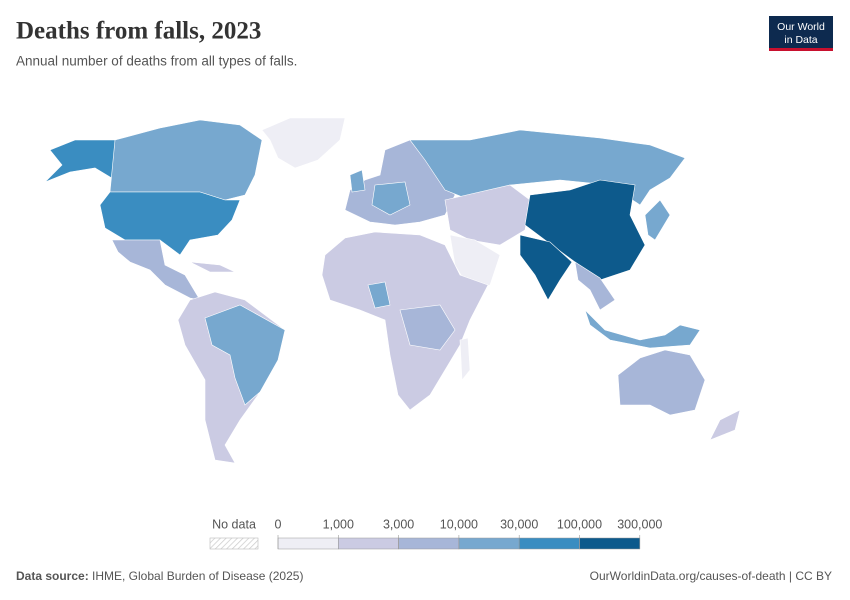  What do you see at coordinates (52, 576) in the screenshot?
I see `source-label: Data source:` at bounding box center [52, 576].